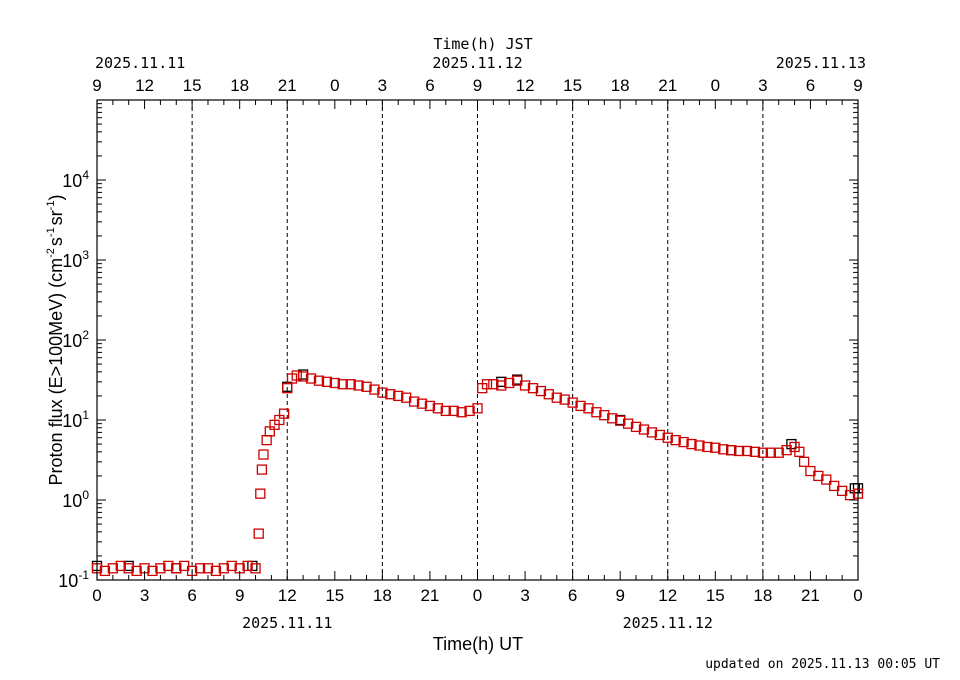 The width and height of the screenshot is (960, 680). What do you see at coordinates (668, 623) in the screenshot?
I see `bottom-date-label: 2025.11.12` at bounding box center [668, 623].